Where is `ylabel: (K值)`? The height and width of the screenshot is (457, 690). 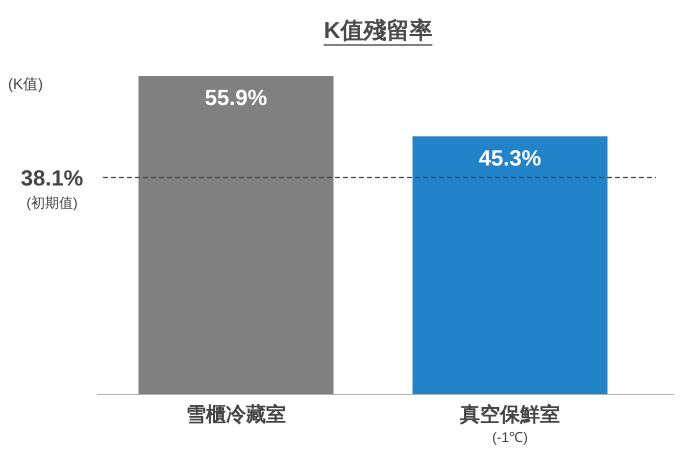 ylabel: (K值) is located at coordinates (25, 84).